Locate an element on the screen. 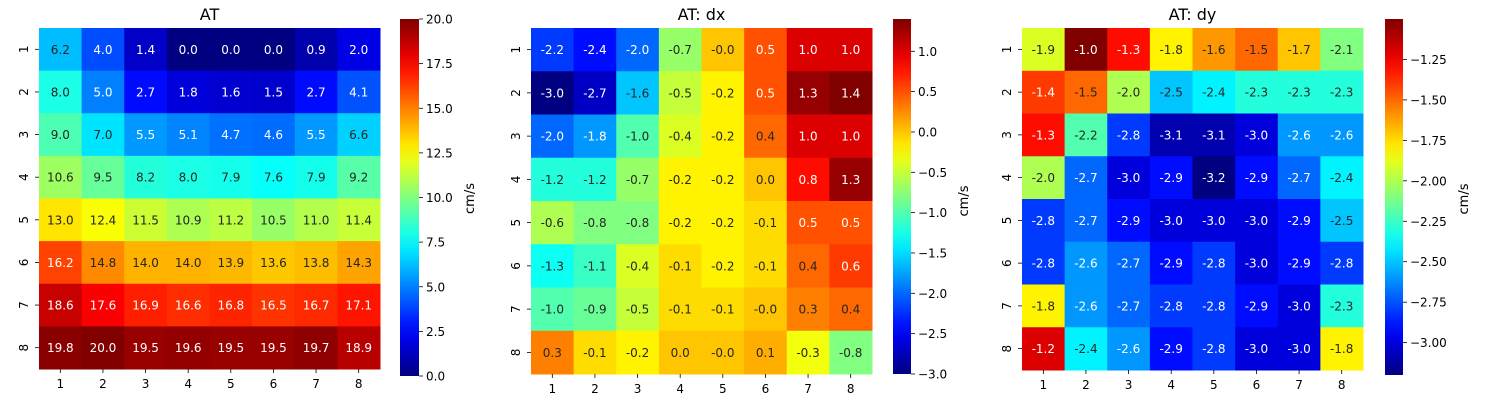 This screenshot has width=1500, height=400. y-tick-label: 7 is located at coordinates (1007, 306).